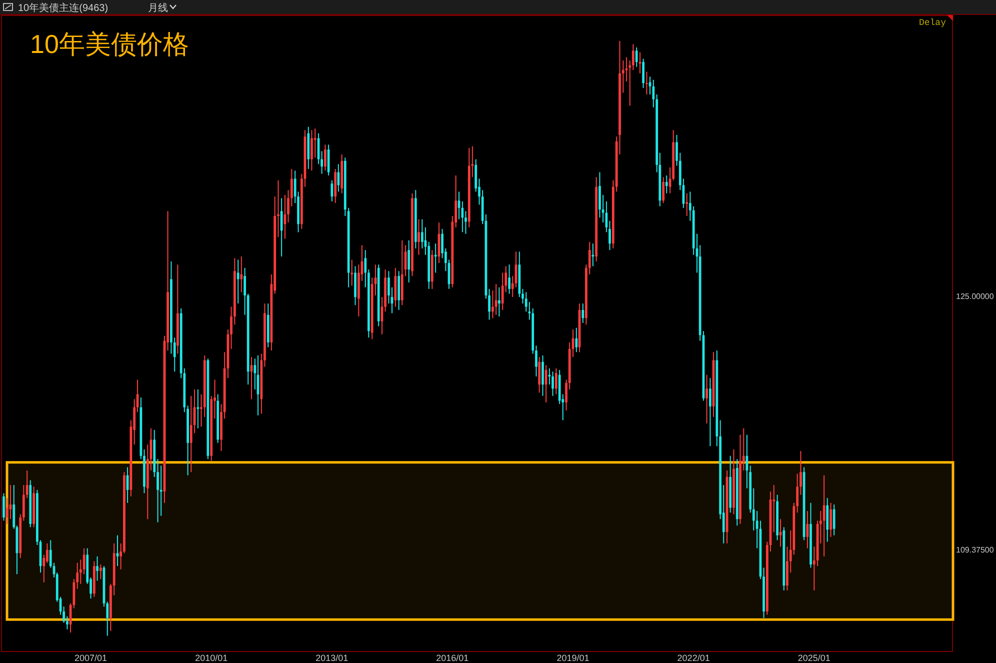  I want to click on x-tick-label: 2013/01, so click(332, 658).